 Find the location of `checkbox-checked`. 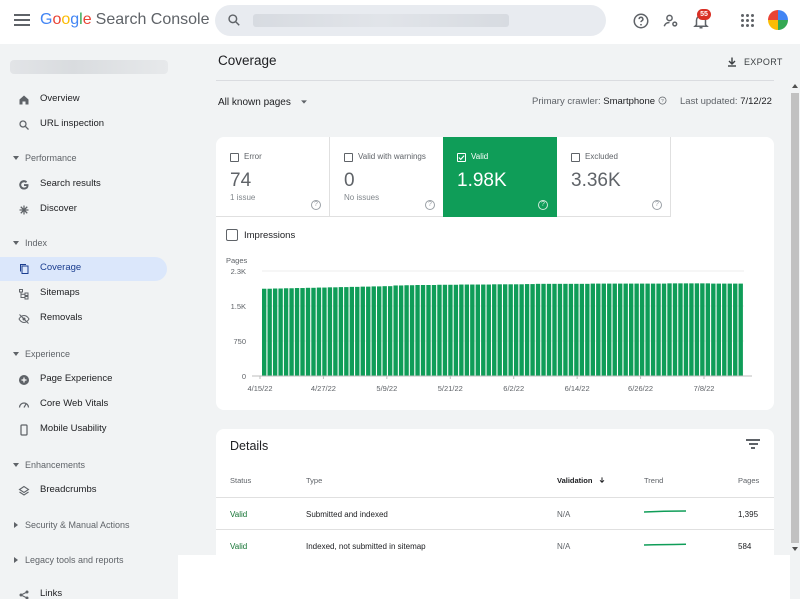

checkbox-checked is located at coordinates (461, 157).